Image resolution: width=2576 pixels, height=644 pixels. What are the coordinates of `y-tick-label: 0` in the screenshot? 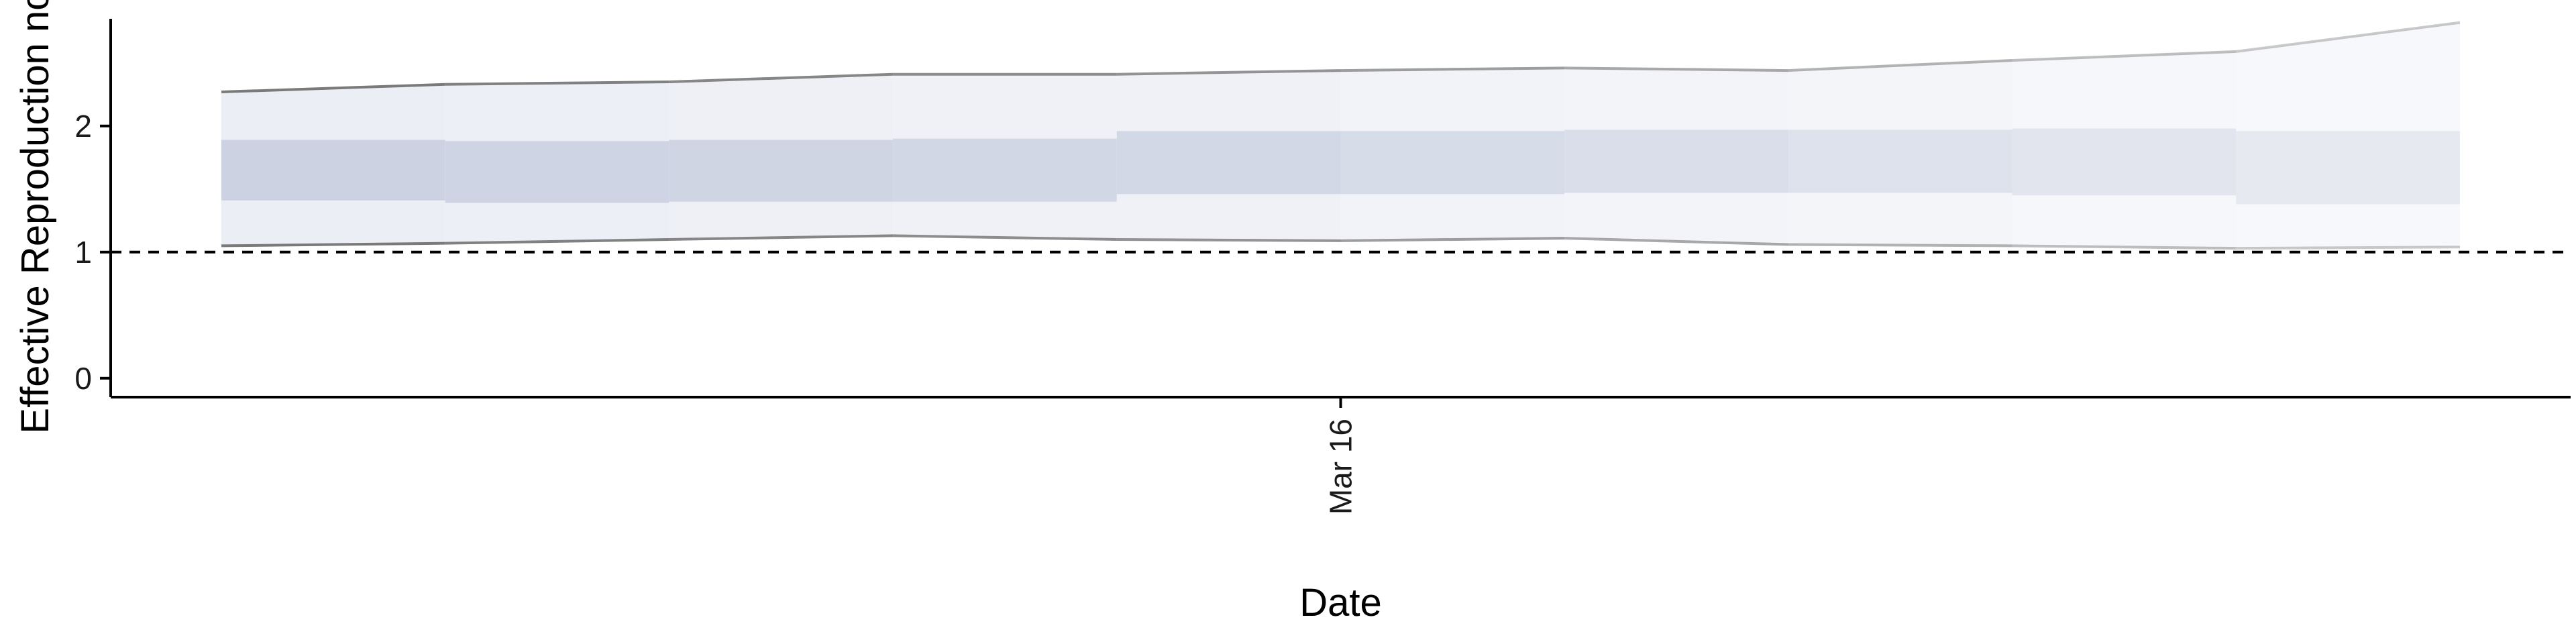 It's located at (83, 378).